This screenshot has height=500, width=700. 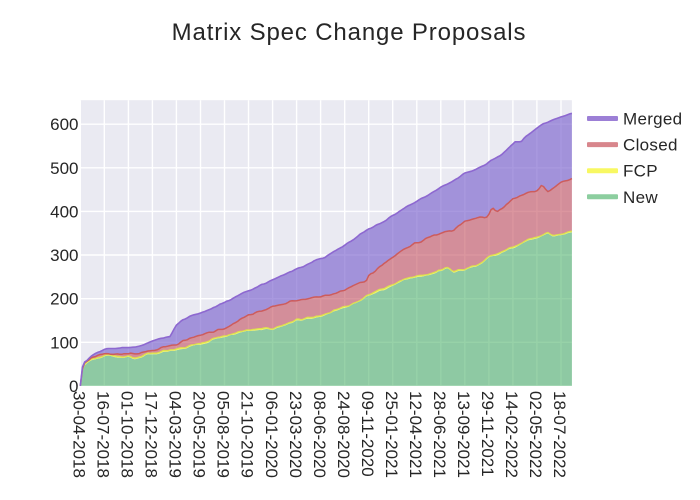 What do you see at coordinates (535, 434) in the screenshot?
I see `svg-text: 02-05-2022` at bounding box center [535, 434].